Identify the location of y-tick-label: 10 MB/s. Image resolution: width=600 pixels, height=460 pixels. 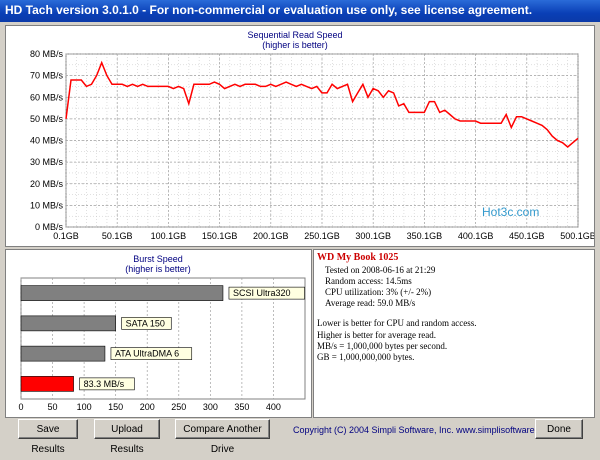
(47, 205).